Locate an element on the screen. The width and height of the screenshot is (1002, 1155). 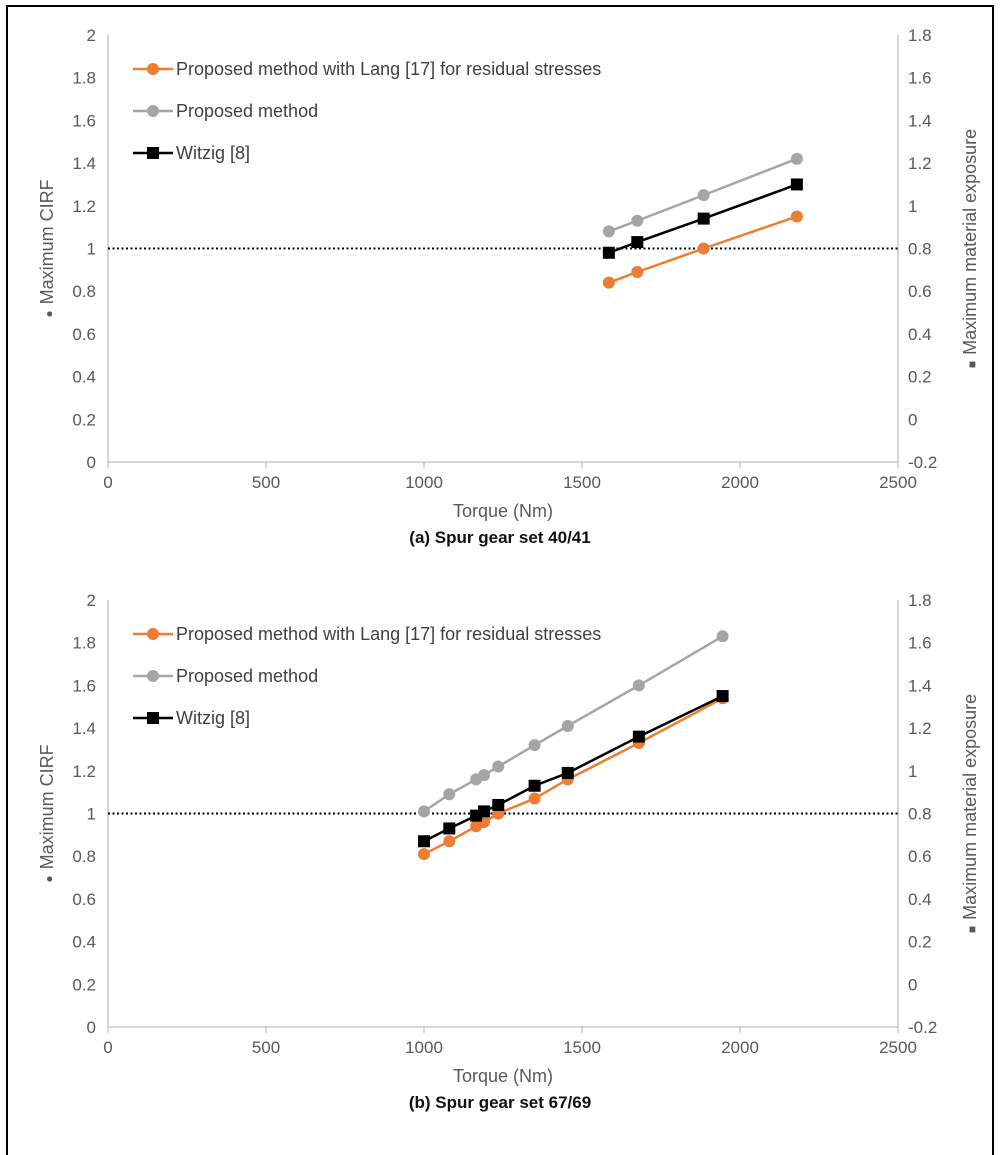
y-axis-title: ● Maximum CIRF is located at coordinates (47, 813).